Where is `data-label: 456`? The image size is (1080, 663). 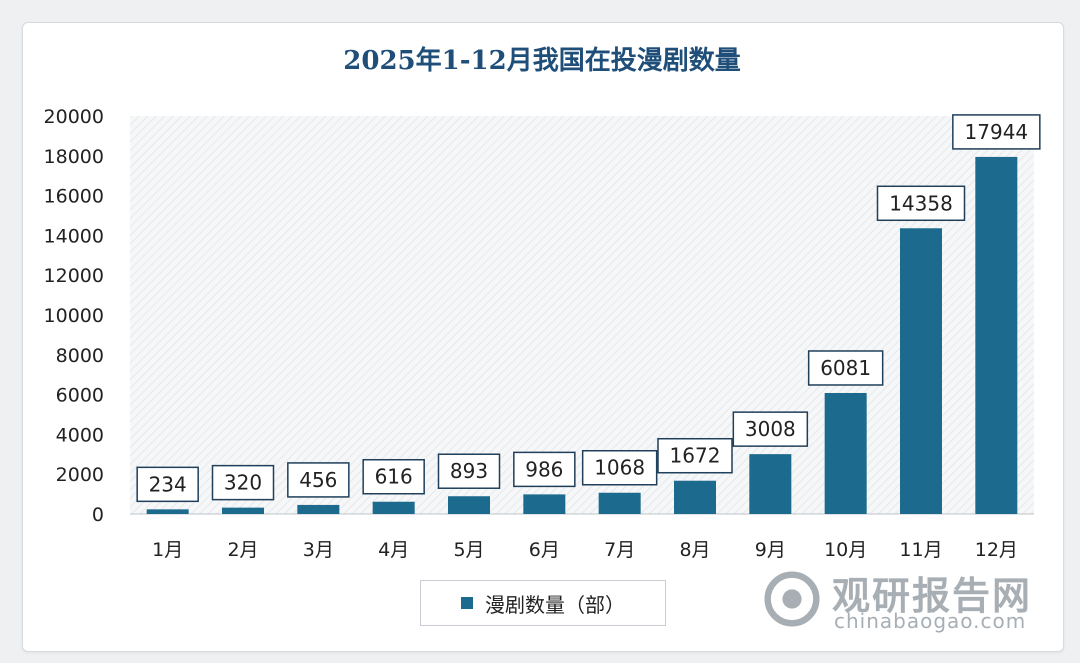
data-label: 456 is located at coordinates (318, 480).